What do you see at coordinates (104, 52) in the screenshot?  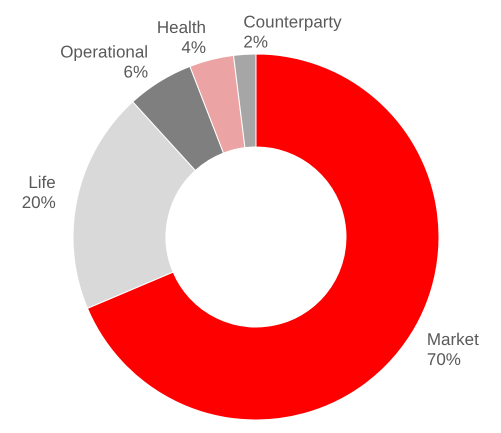 I see `slice-label: Operational` at bounding box center [104, 52].